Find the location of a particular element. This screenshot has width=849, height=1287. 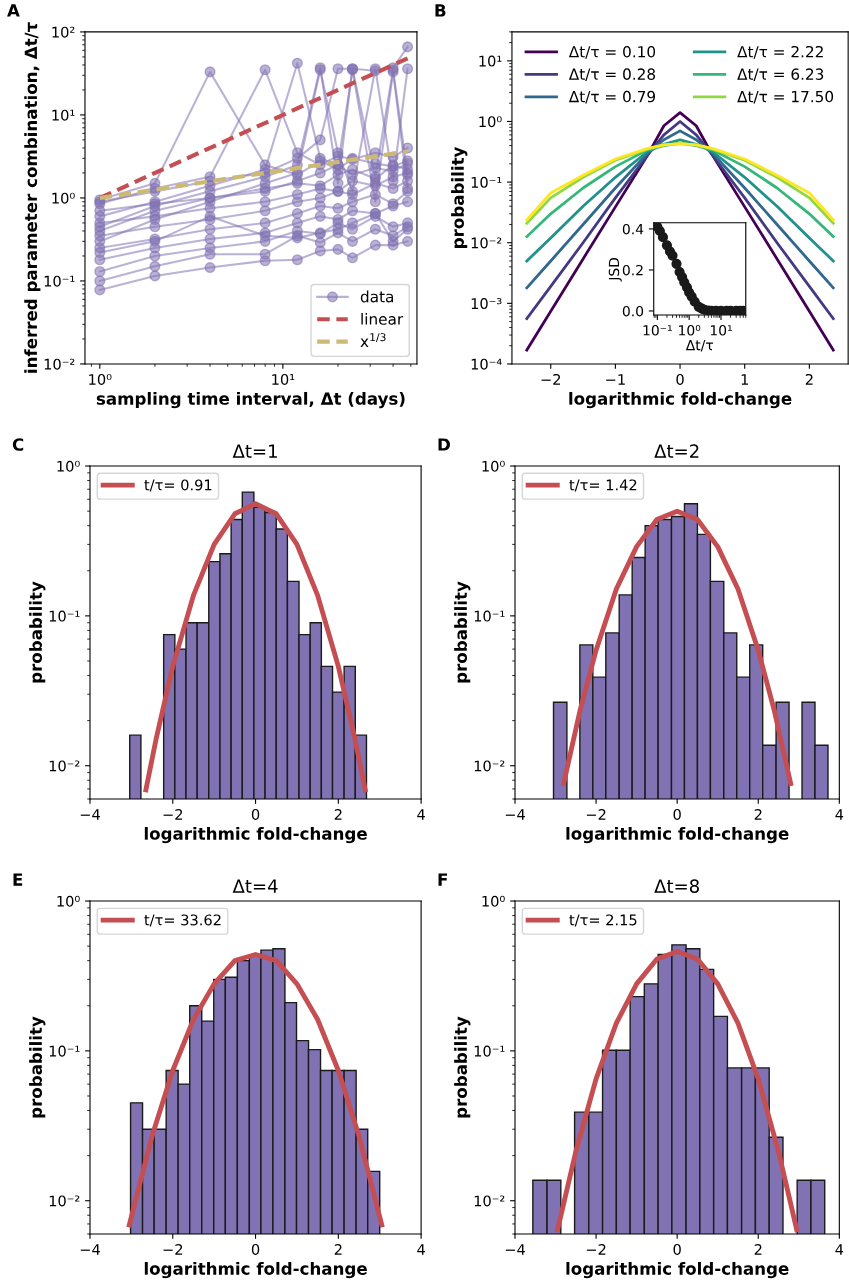

legend-label: t/τ= 1.42 is located at coordinates (603, 485).